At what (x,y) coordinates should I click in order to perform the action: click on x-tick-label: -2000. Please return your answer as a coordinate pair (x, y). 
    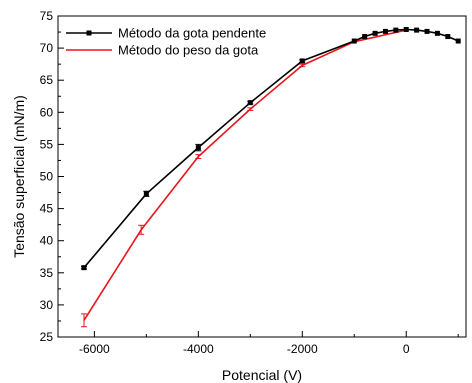
    Looking at the image, I should click on (302, 349).